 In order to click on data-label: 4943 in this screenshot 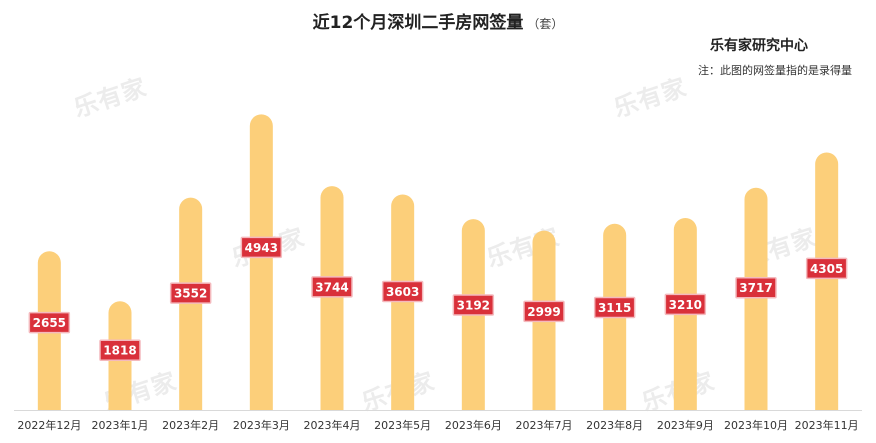, I will do `click(261, 248)`.